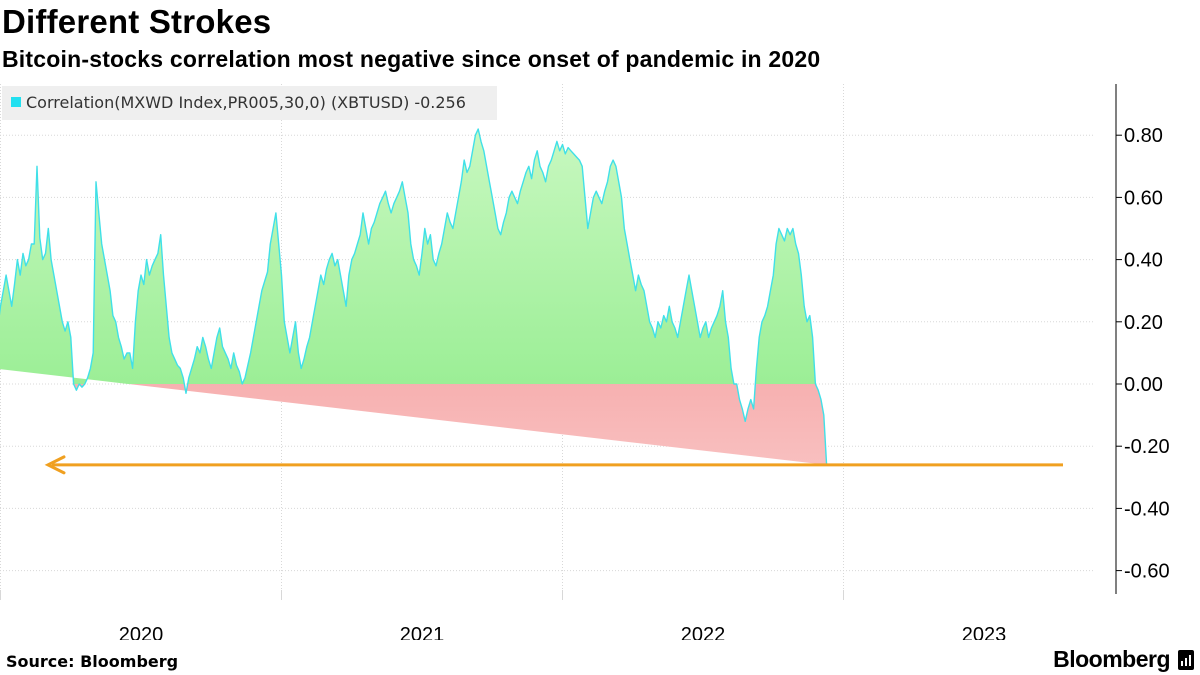 This screenshot has height=675, width=1200. I want to click on x-tick-label: 2023, so click(984, 632).